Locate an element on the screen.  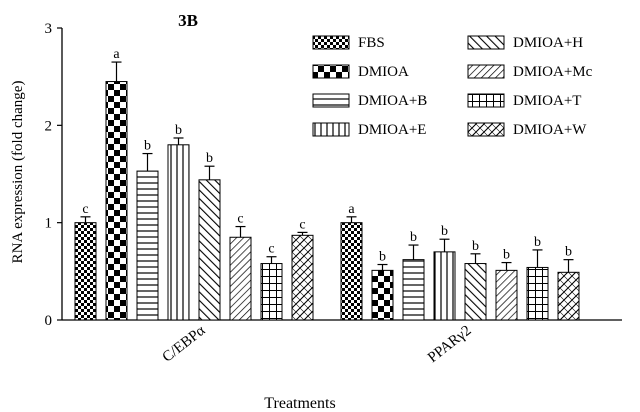
legend-item: DMIOA+T is located at coordinates (524, 101).